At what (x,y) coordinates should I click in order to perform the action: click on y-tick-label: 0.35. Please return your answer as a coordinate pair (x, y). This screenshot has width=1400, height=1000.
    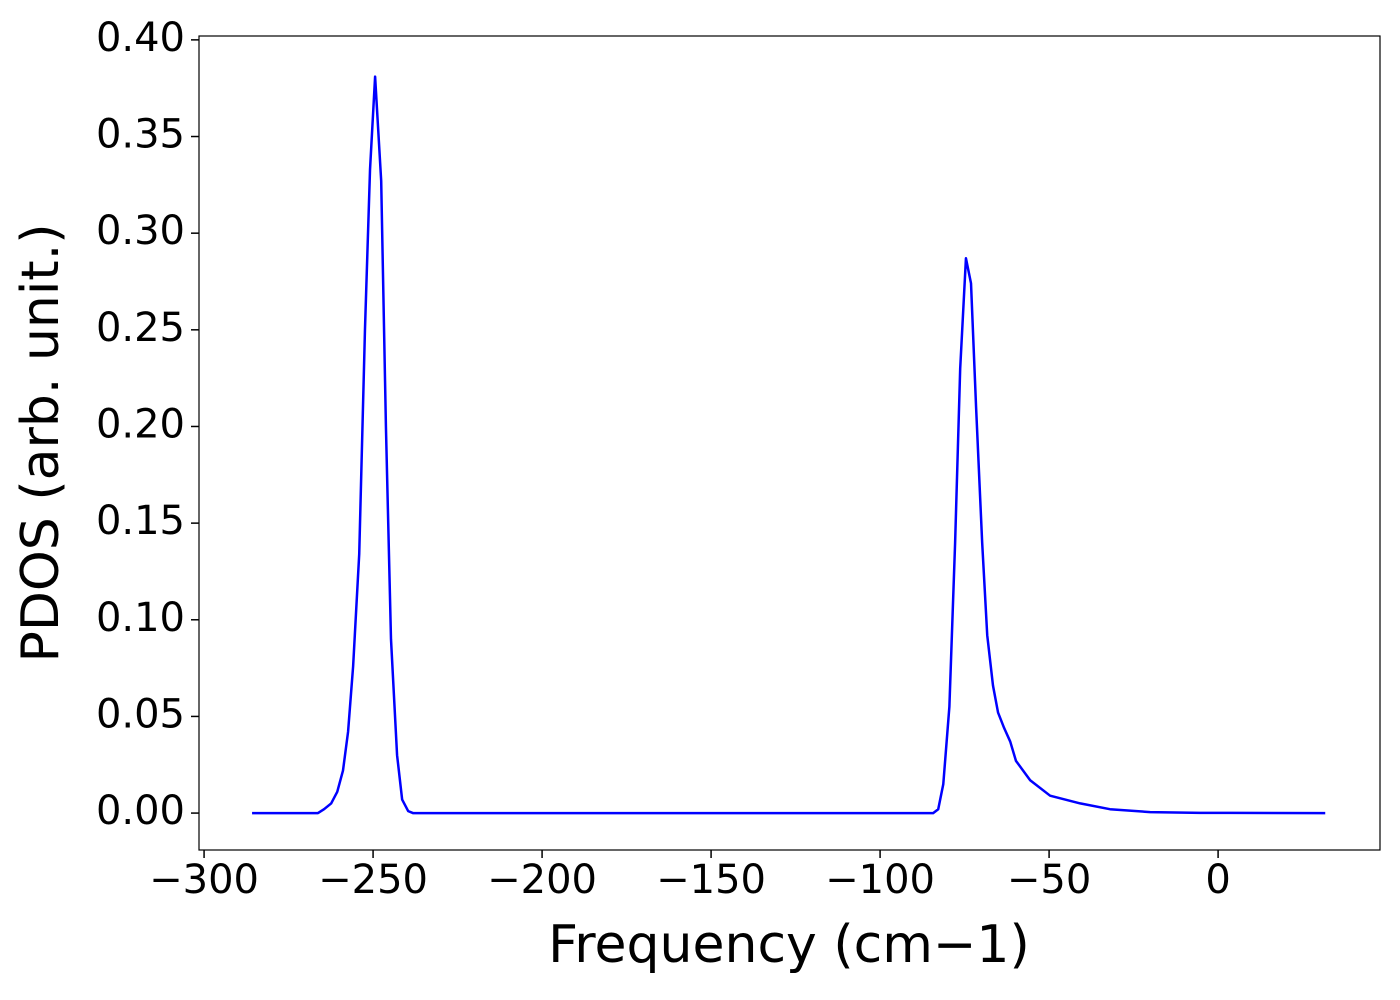
    Looking at the image, I should click on (140, 135).